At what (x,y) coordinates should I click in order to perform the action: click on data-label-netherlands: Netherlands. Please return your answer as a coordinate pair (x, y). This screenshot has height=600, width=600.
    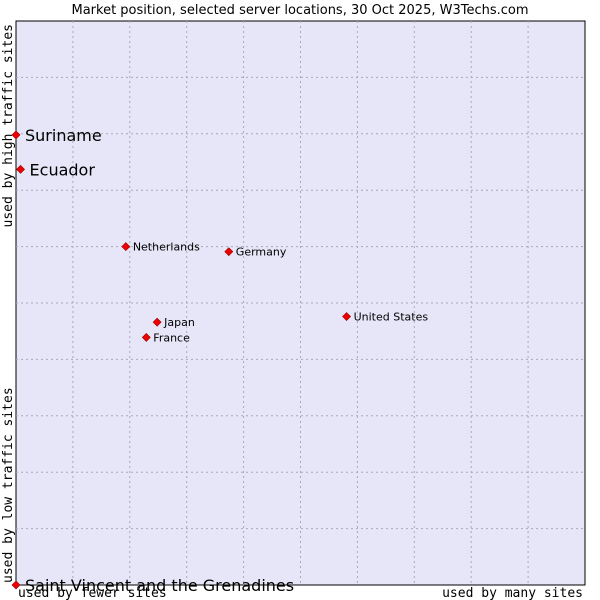
    Looking at the image, I should click on (166, 247).